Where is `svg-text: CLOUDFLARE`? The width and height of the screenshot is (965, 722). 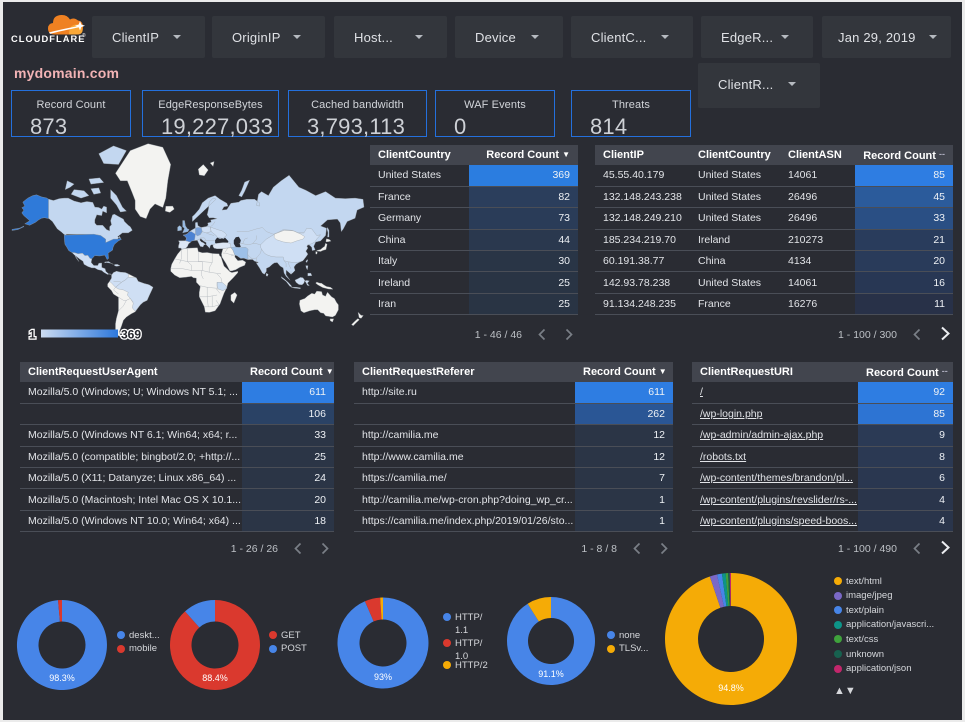
svg-text: CLOUDFLARE is located at coordinates (48, 39).